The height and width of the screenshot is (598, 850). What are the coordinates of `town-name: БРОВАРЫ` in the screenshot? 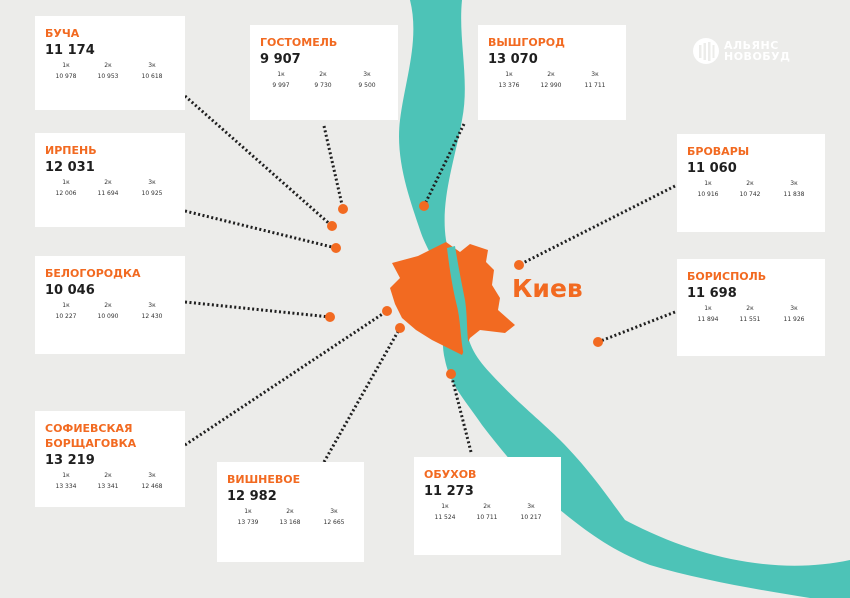 It's located at (718, 151).